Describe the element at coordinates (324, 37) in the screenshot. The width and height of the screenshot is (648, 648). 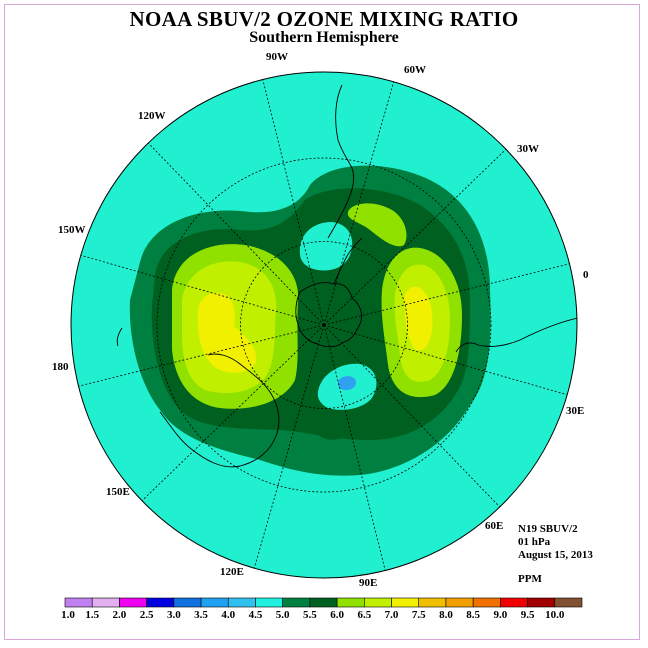
I see `figure-subtitle: Southern Hemisphere` at that location.